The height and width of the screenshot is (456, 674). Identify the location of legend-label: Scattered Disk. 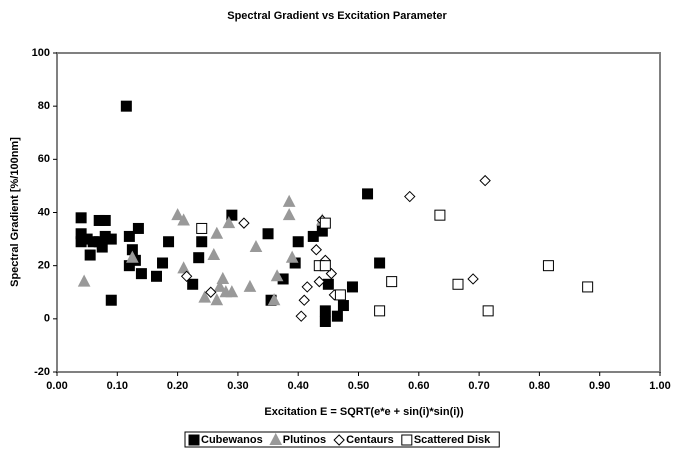
(452, 440).